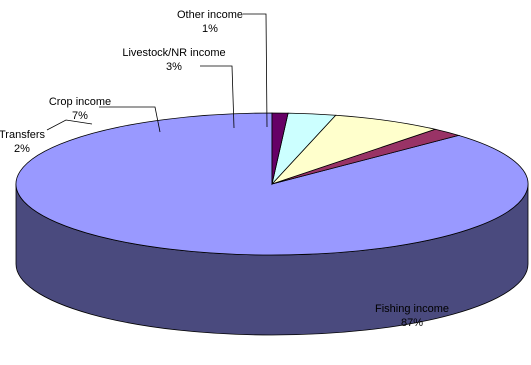 The width and height of the screenshot is (531, 365). Describe the element at coordinates (412, 309) in the screenshot. I see `slice-label-name-0: Fishing income` at that location.